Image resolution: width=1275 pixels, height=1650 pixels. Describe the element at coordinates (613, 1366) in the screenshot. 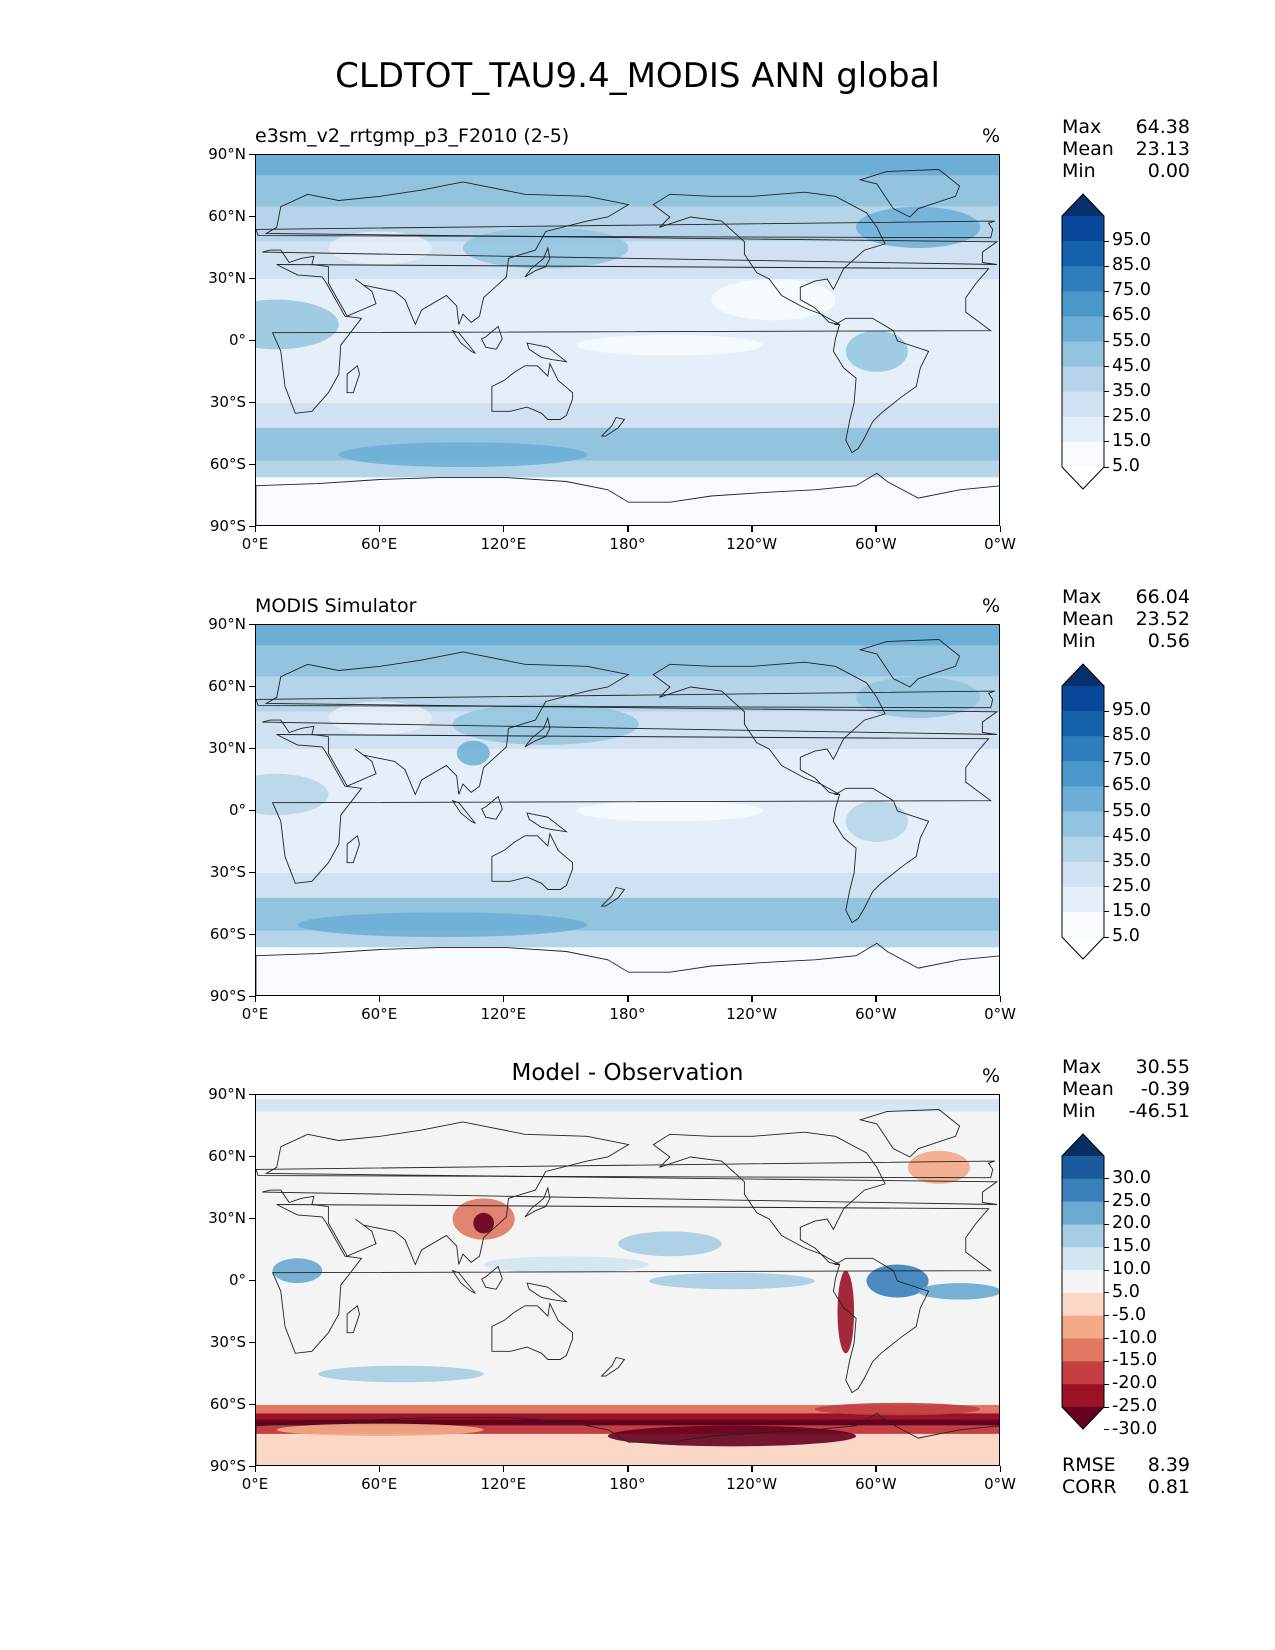

I see `coastline-new-zealand` at that location.